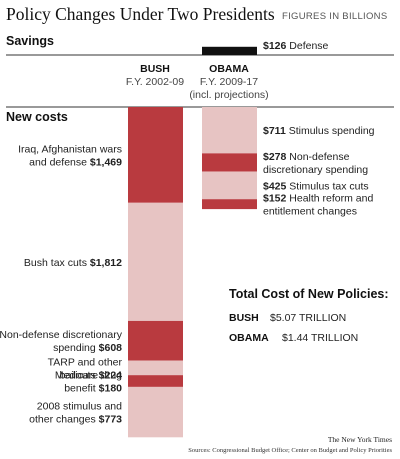 This screenshot has height=459, width=400. I want to click on obama-column-name: OBAMA, so click(229, 69).